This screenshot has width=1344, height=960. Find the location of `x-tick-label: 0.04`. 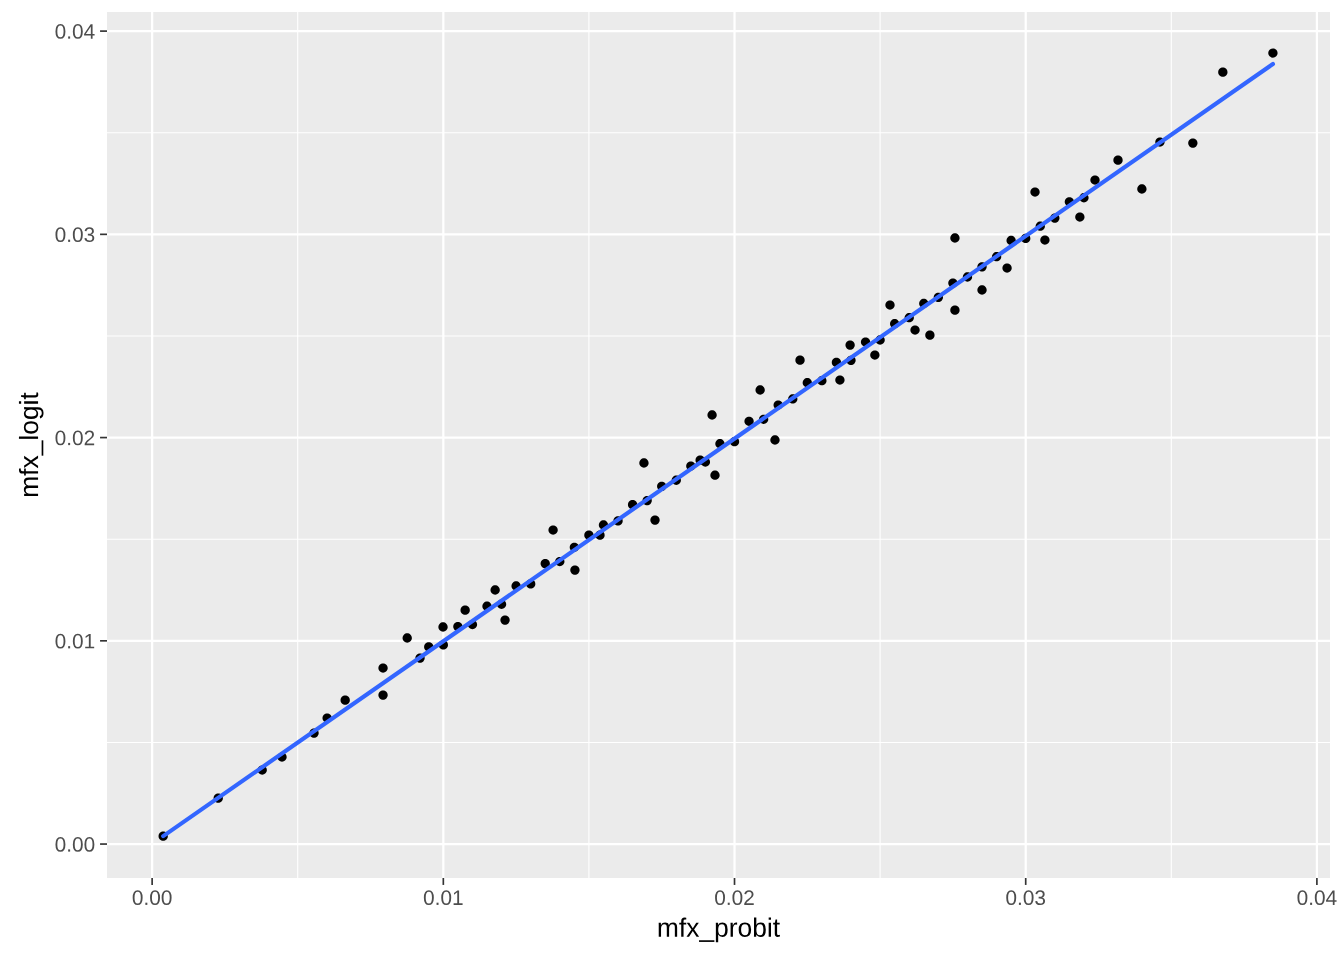

x-tick-label: 0.04 is located at coordinates (1317, 898).